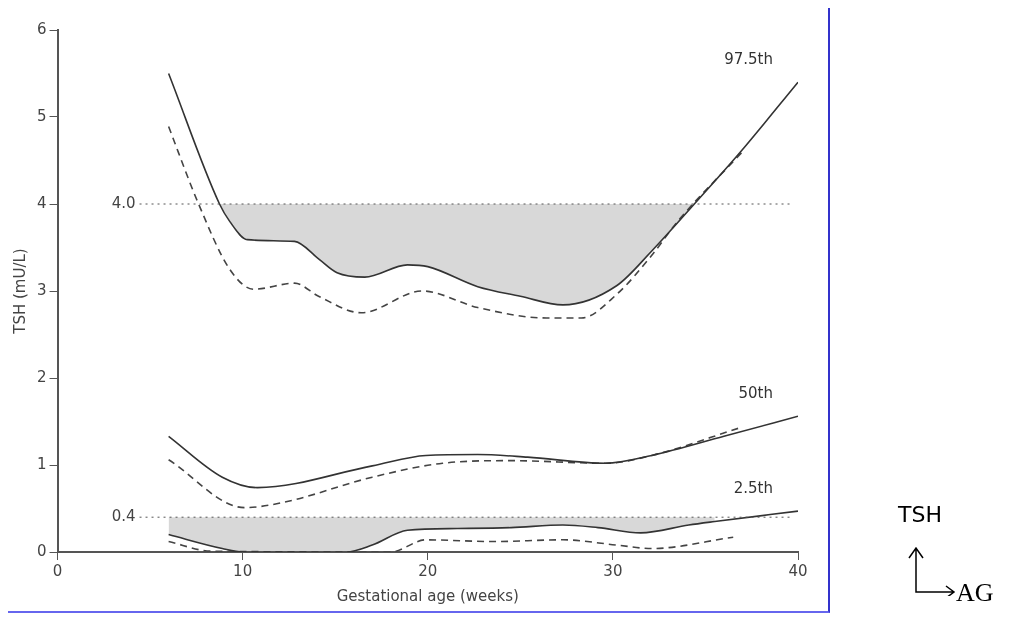 Image resolution: width=1034 pixels, height=623 pixels. Describe the element at coordinates (42, 28) in the screenshot. I see `y-tick-label: 6` at that location.